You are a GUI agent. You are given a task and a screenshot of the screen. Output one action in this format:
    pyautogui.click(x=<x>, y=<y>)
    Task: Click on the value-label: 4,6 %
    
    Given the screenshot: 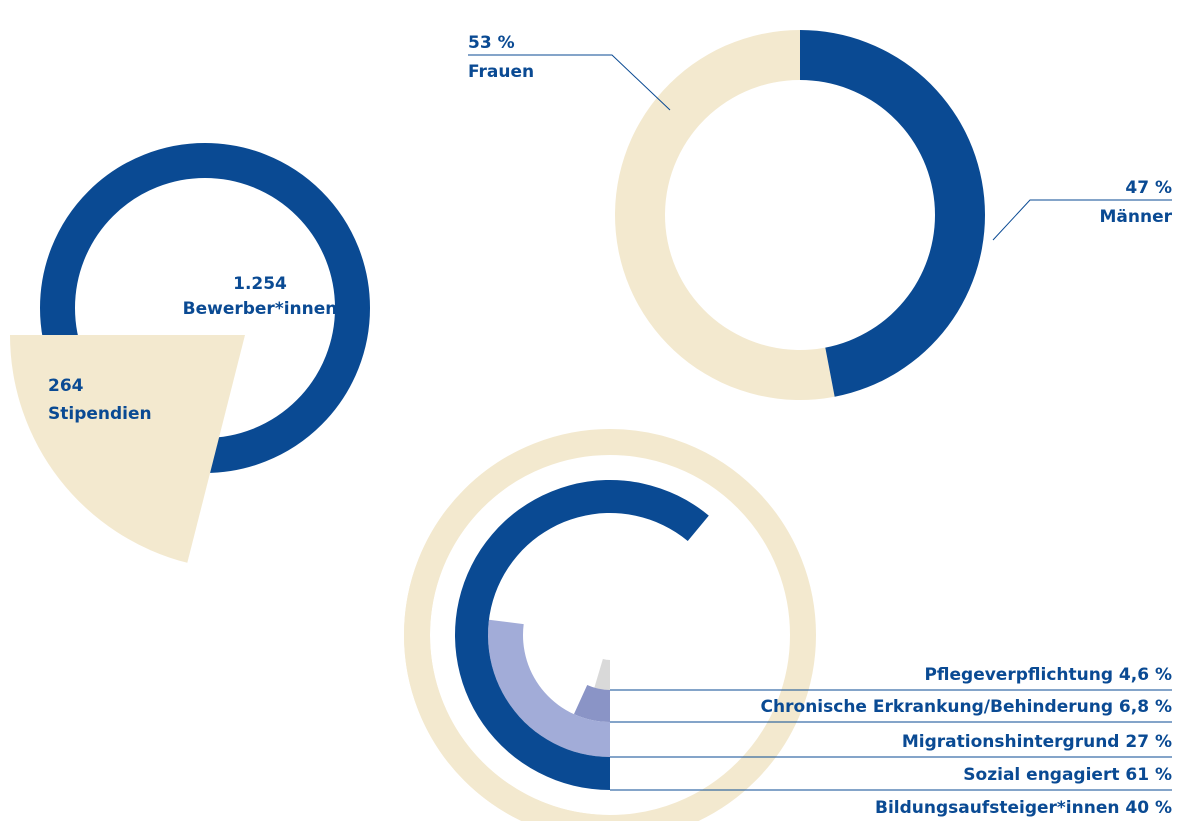 What is the action you would take?
    pyautogui.click(x=1145, y=675)
    